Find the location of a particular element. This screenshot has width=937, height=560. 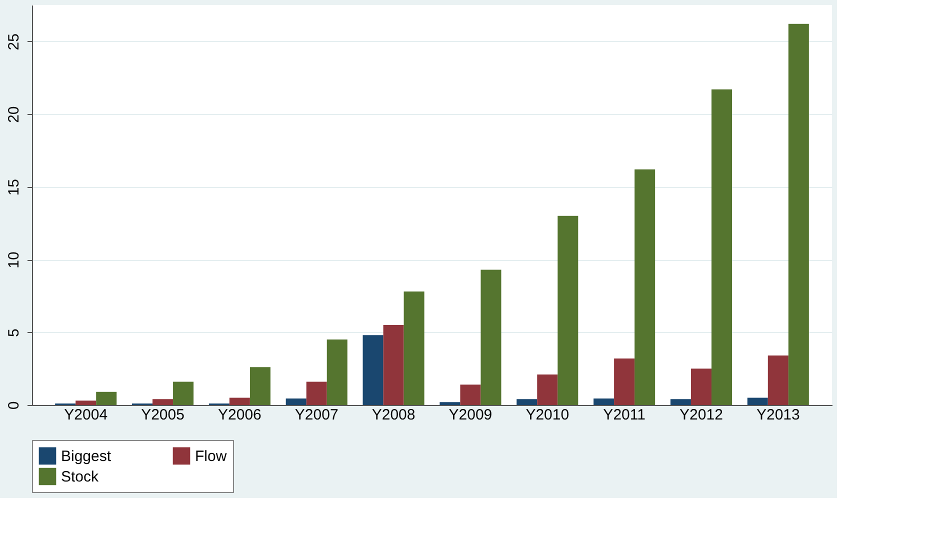

y-tick-label: 5 is located at coordinates (14, 332).